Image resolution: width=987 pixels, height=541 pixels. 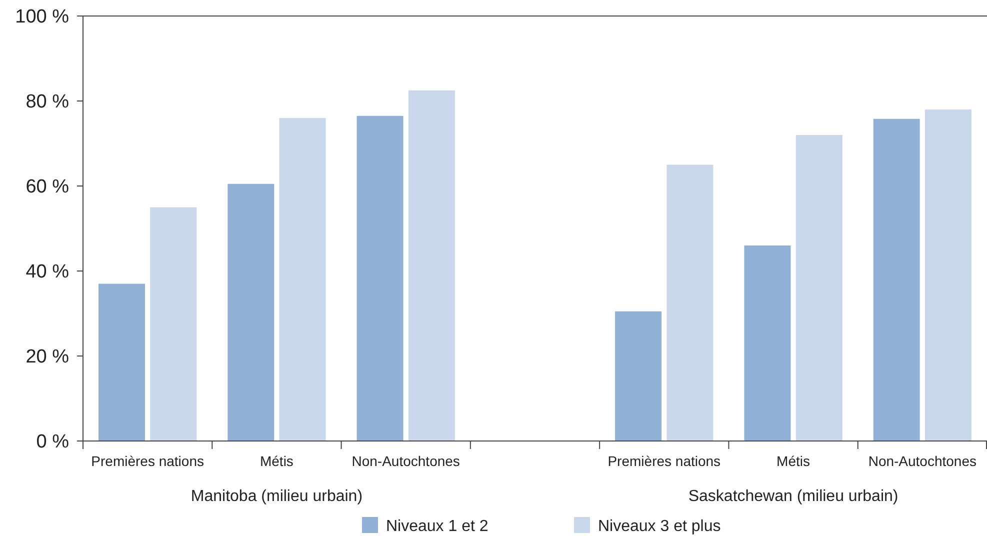 I want to click on legend-label: Niveaux 3 et plus, so click(x=659, y=526).